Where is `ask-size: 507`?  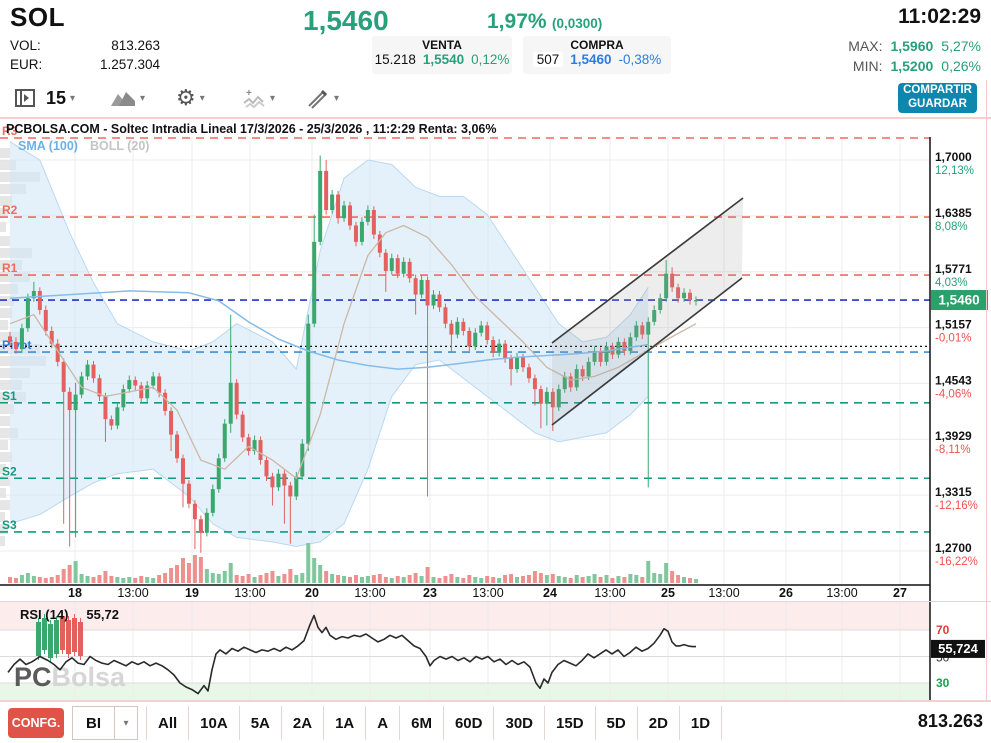 ask-size: 507 is located at coordinates (548, 59).